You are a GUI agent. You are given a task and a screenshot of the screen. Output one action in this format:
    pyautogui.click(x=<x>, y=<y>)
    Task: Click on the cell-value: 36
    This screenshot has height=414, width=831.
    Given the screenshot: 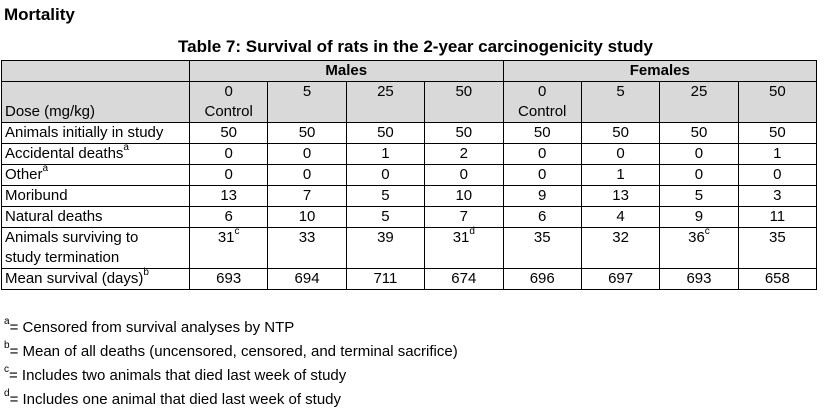 What is the action you would take?
    pyautogui.click(x=696, y=237)
    